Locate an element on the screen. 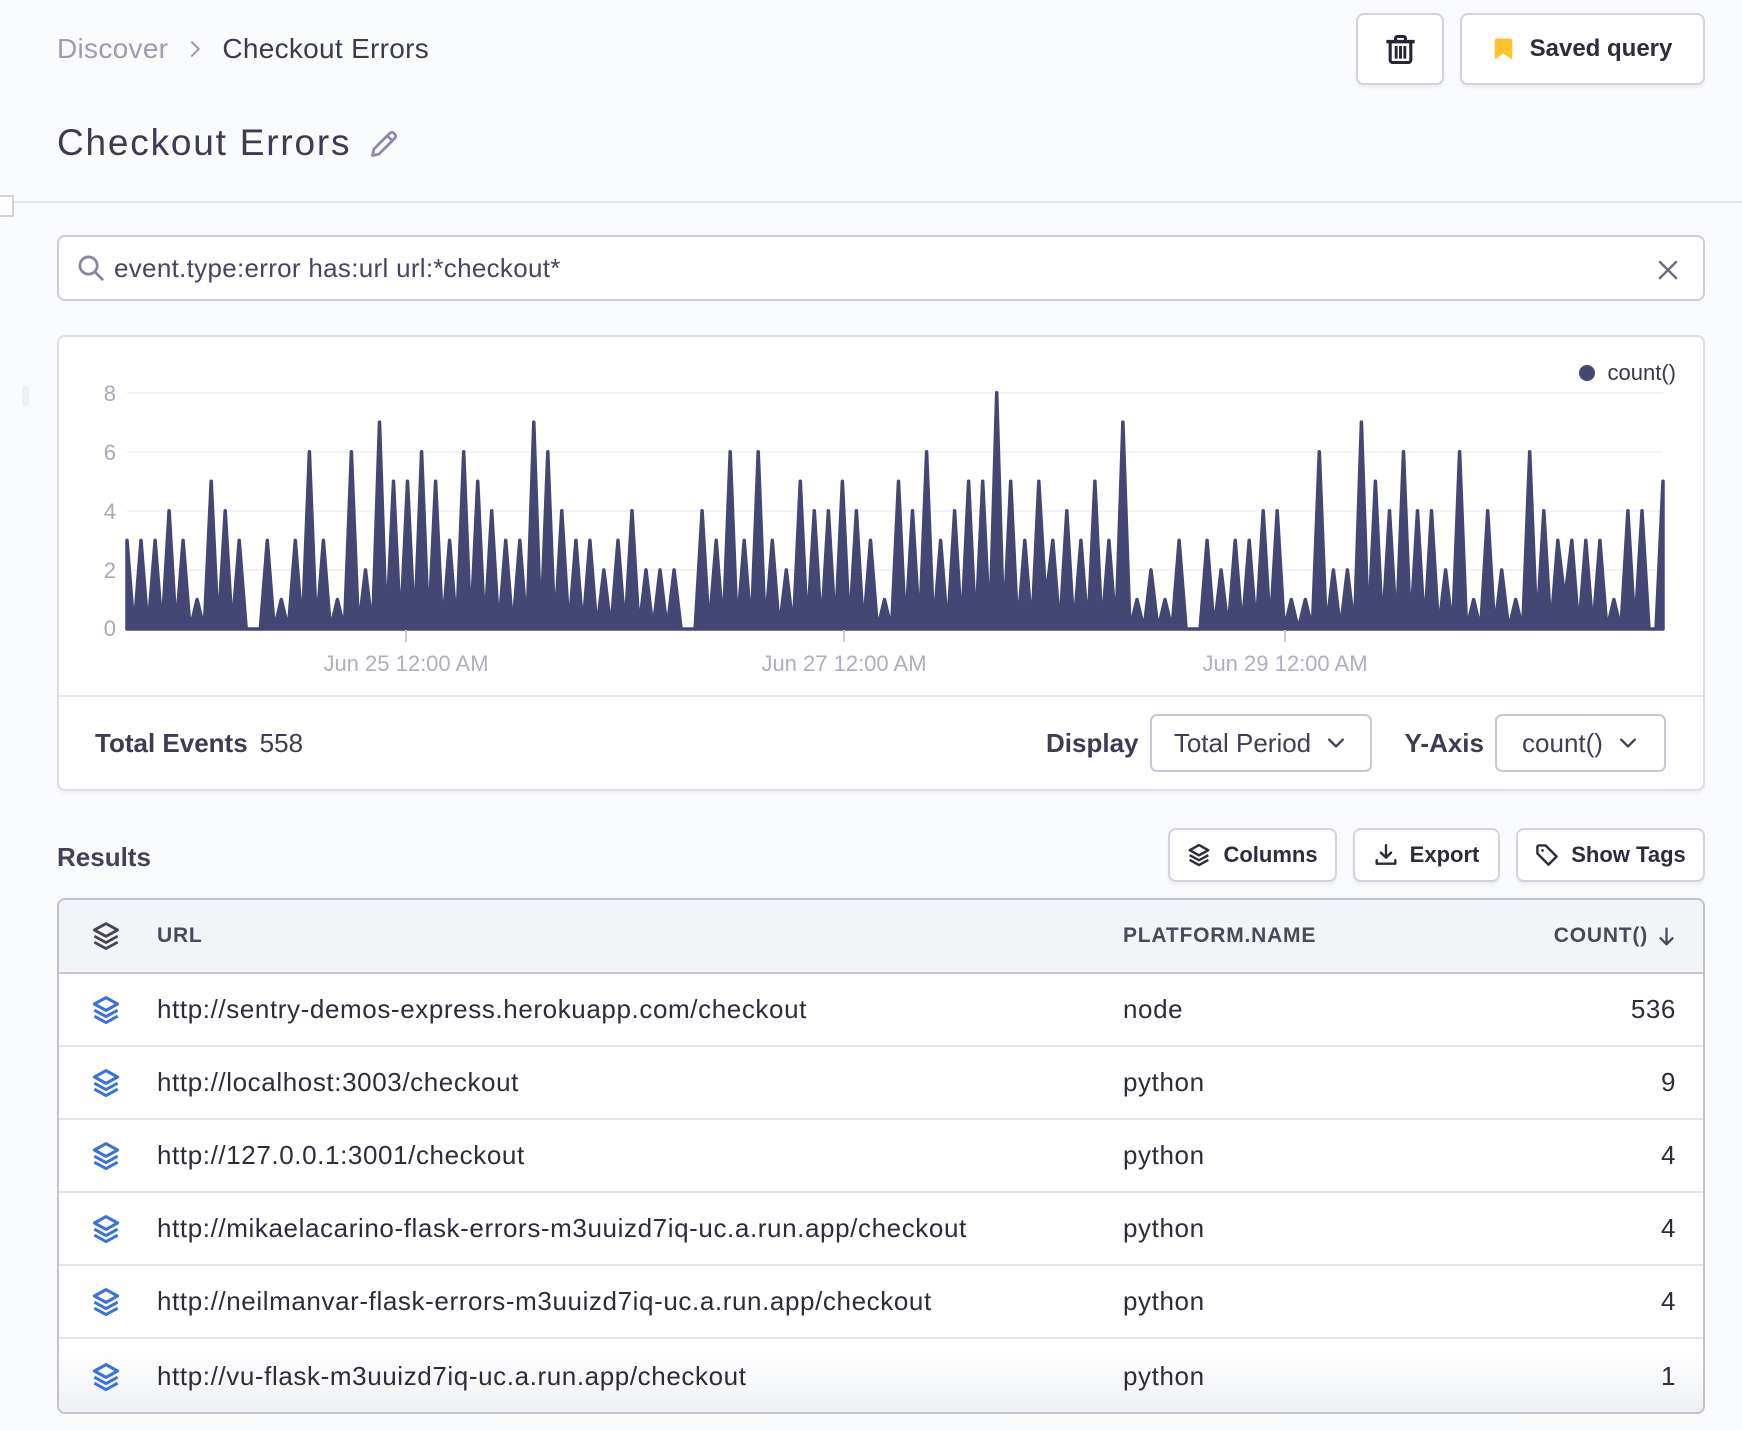  svg-text: 6 is located at coordinates (110, 452).